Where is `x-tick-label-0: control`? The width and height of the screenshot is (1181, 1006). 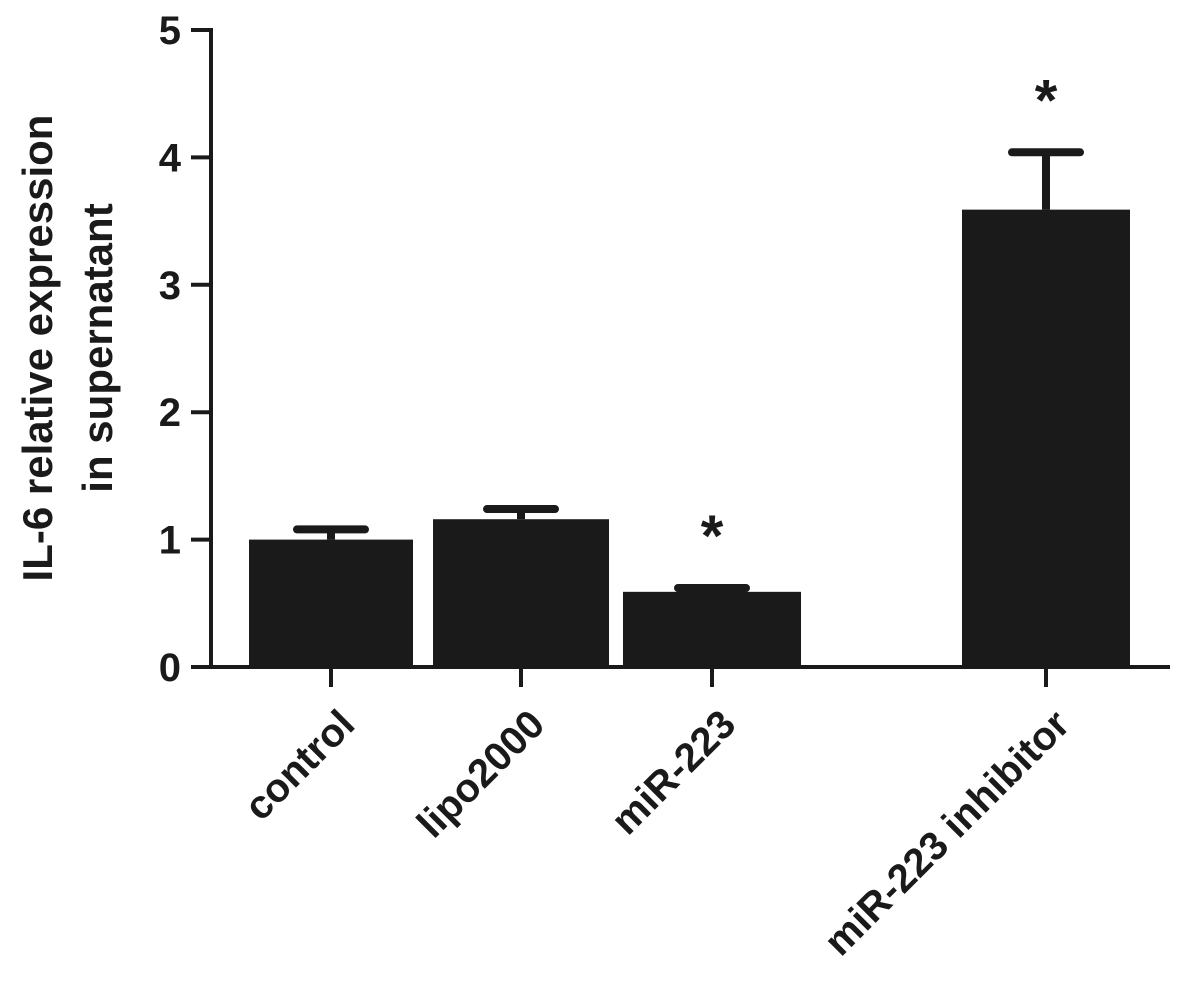 x-tick-label-0: control is located at coordinates (299, 765).